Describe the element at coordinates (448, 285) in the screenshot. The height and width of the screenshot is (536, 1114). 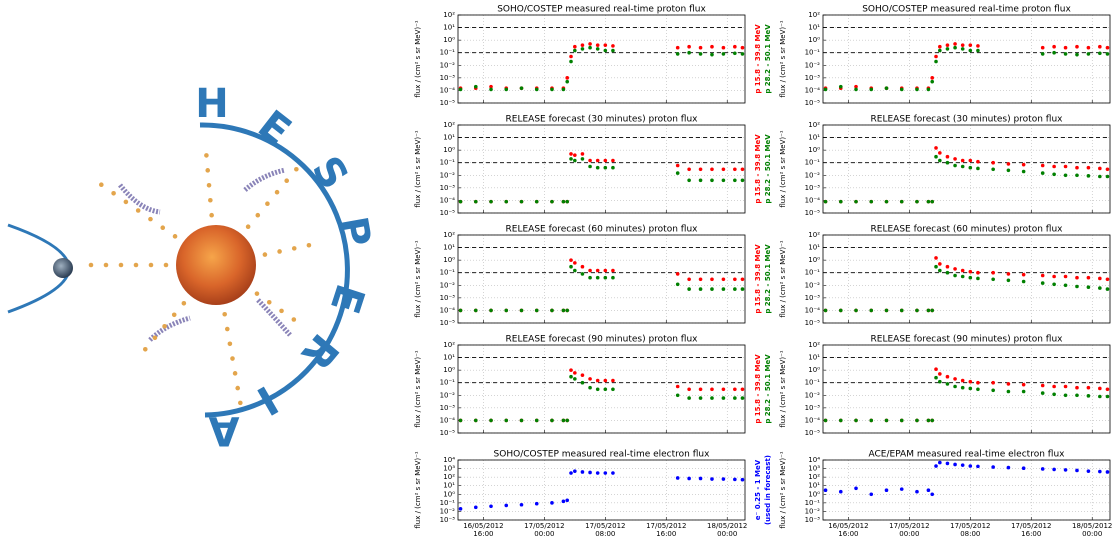
I see `y-tick-label: 10⁻²` at that location.